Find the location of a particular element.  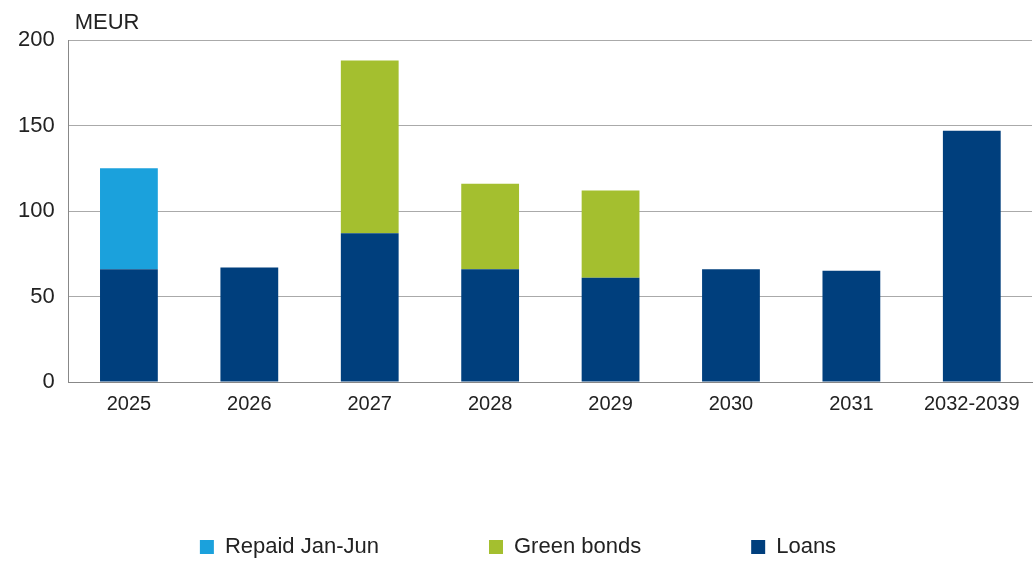

x-tick-label: 2025 is located at coordinates (129, 402).